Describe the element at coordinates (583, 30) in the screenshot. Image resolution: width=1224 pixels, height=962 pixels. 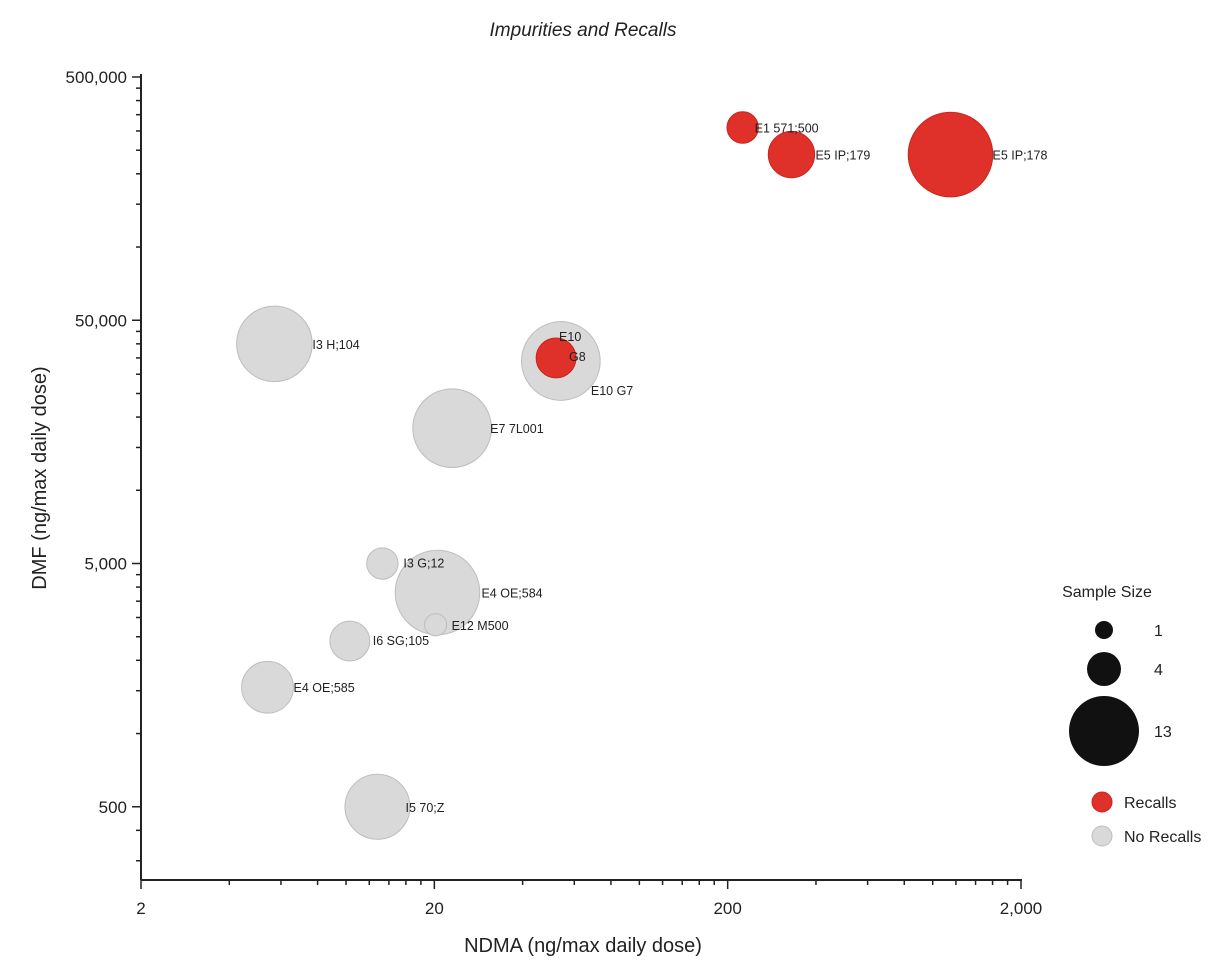
I see `chart-title: Impurities and Recalls` at that location.